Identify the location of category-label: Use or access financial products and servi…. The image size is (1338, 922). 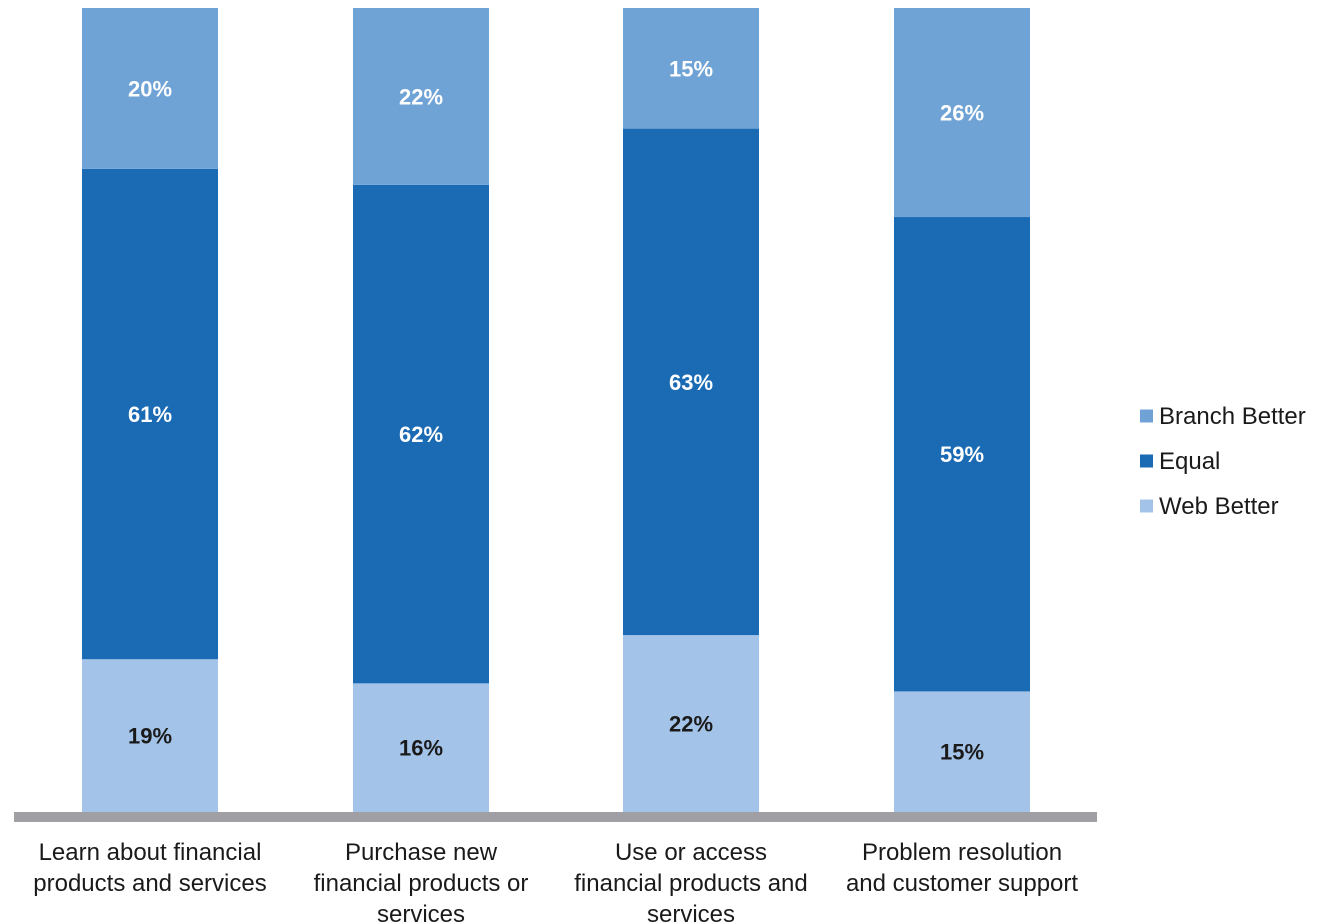
(690, 880).